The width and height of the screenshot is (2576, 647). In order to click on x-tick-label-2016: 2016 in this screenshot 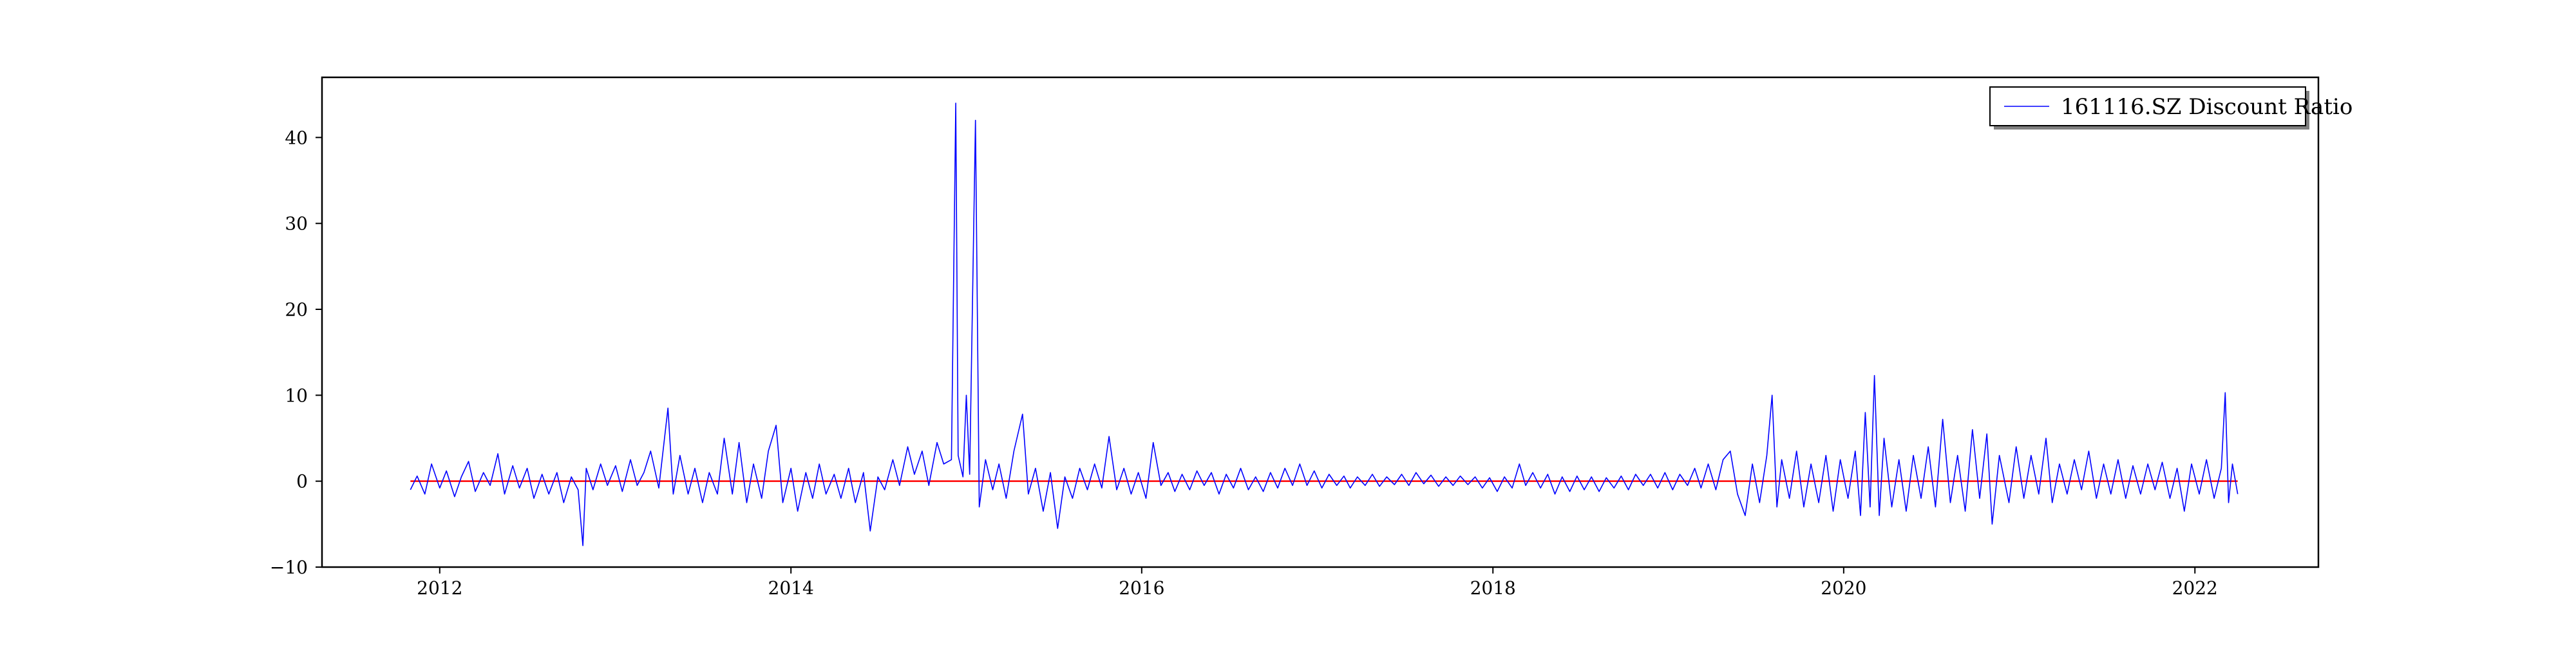, I will do `click(1141, 588)`.